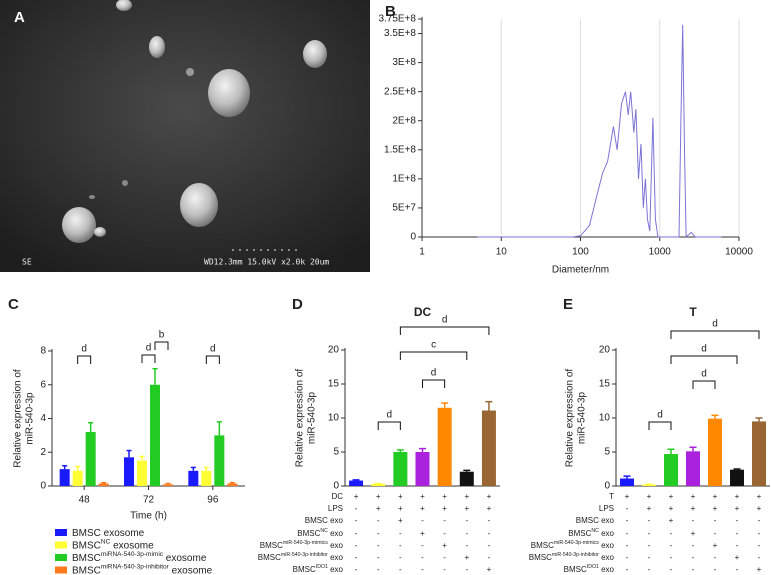  I want to click on y-tick-label: 2, so click(43, 452).